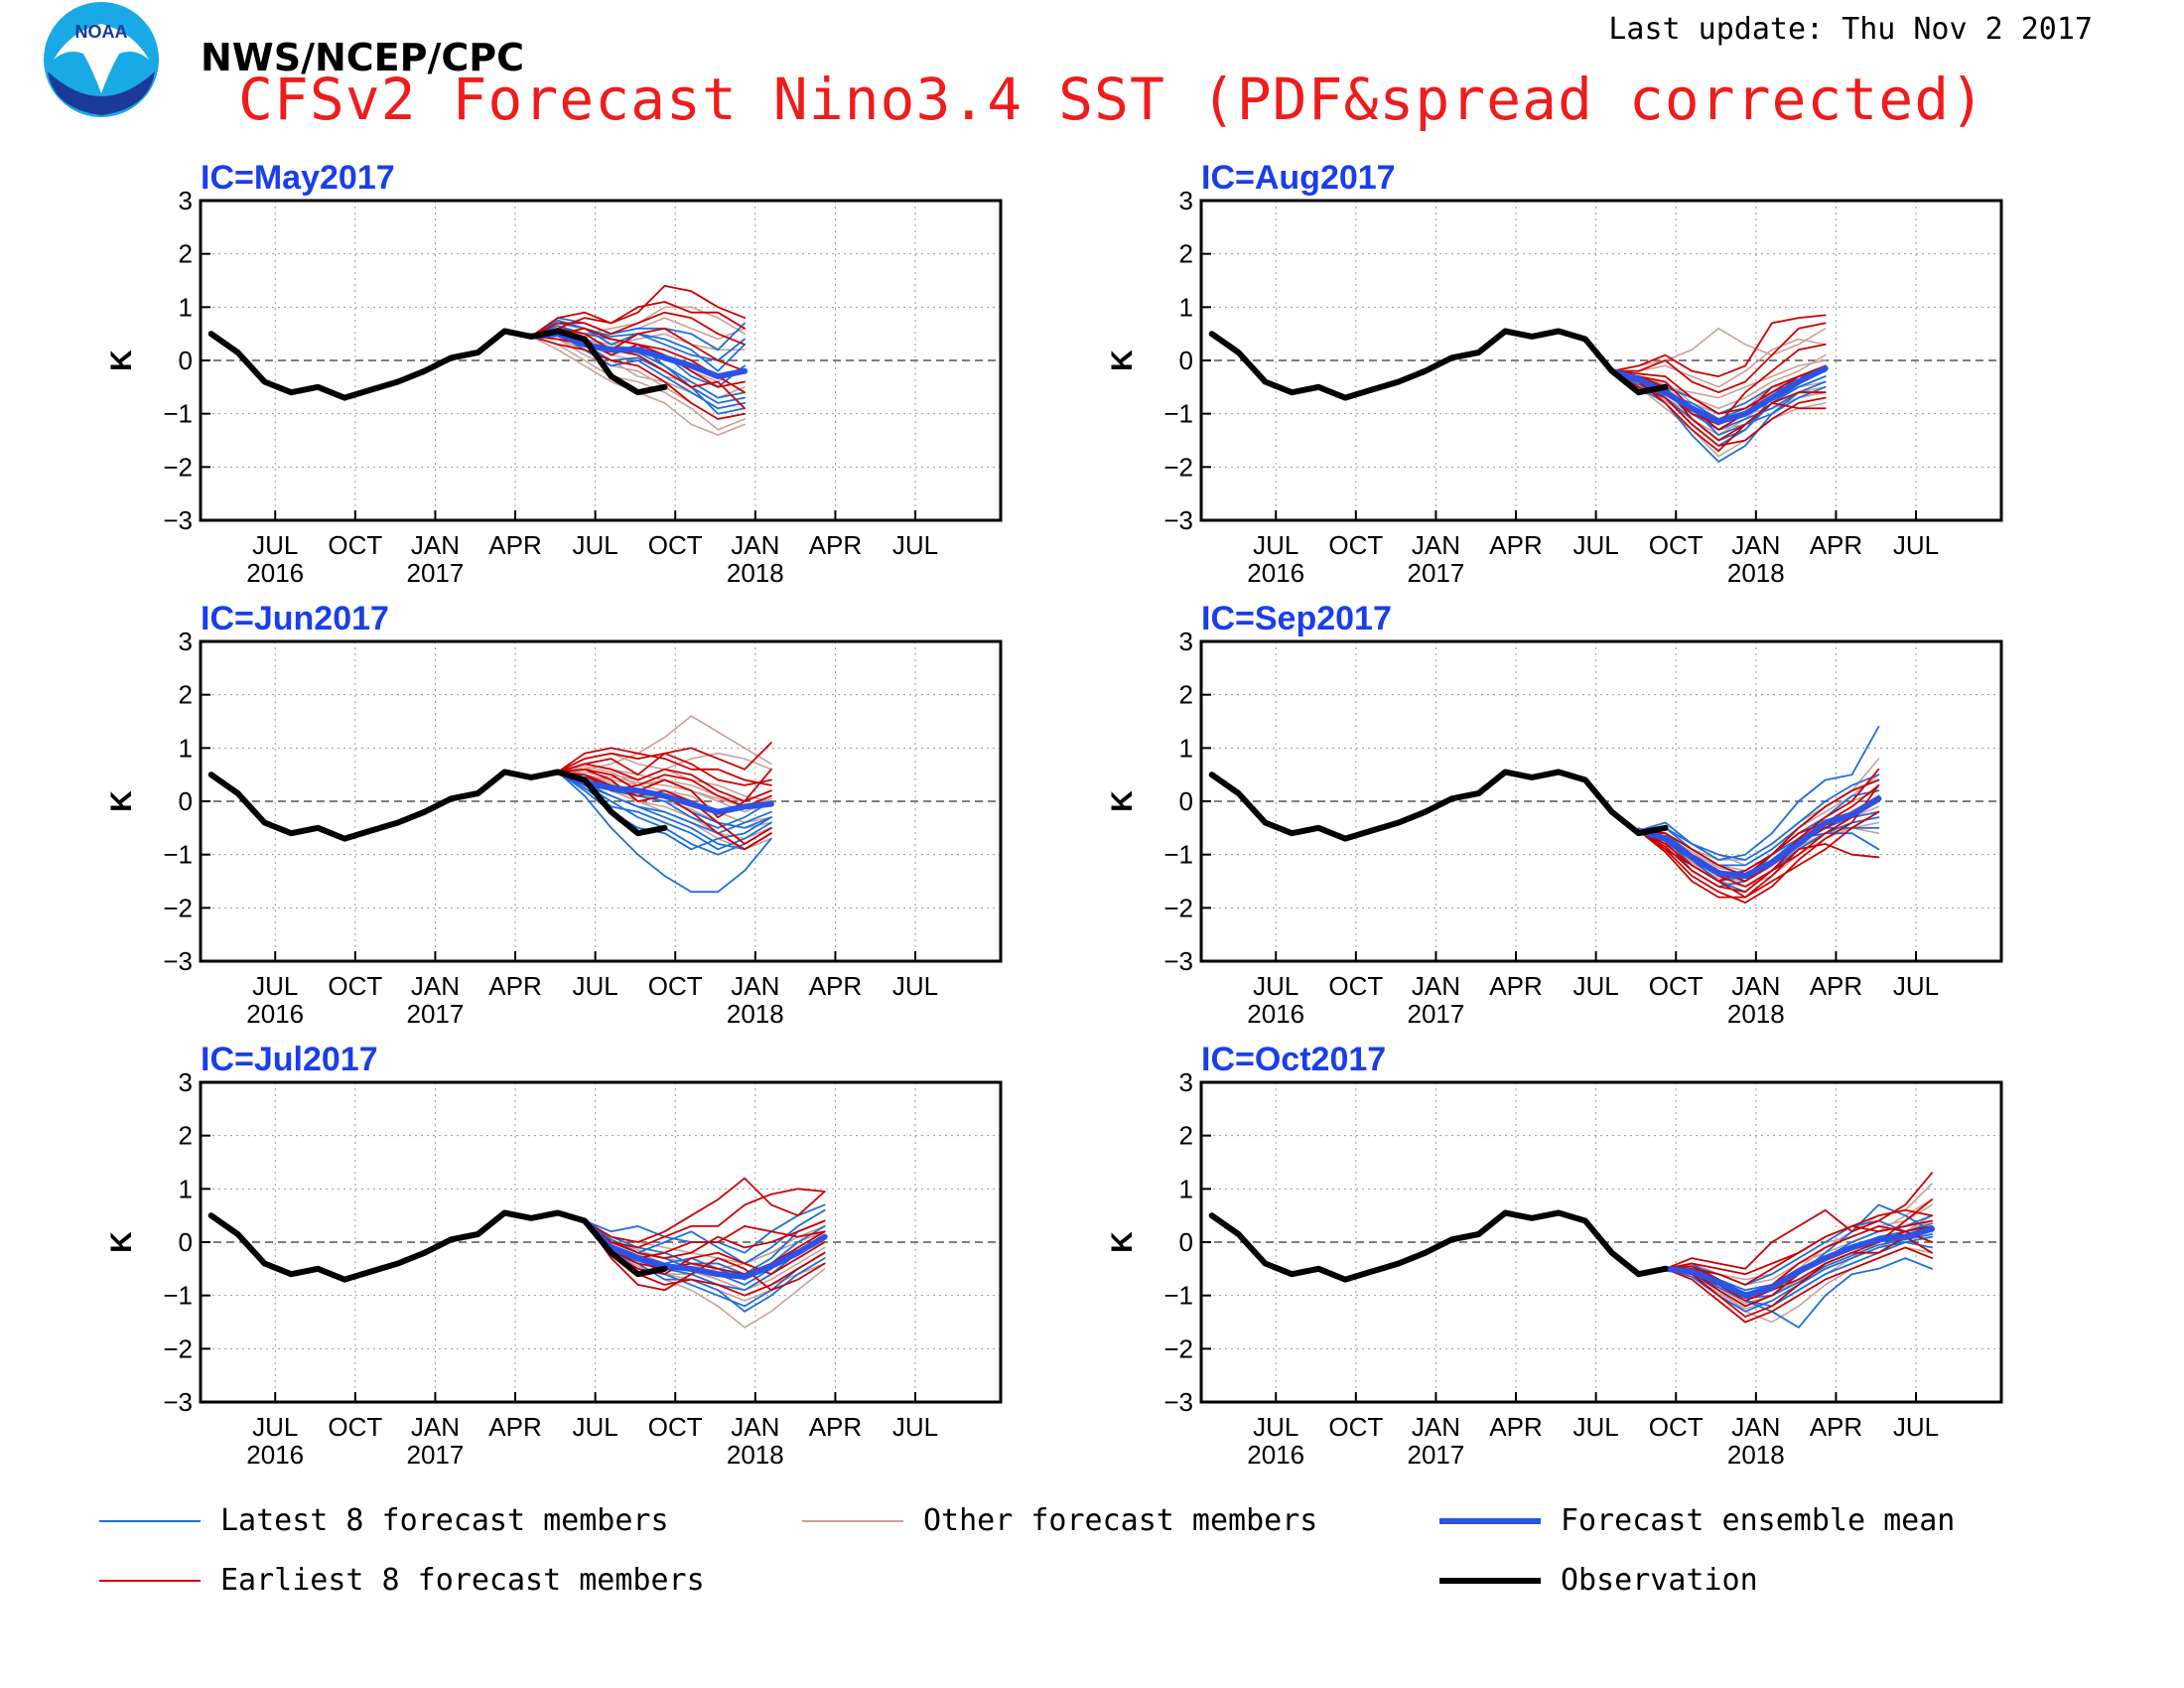 The image size is (2184, 1688). I want to click on legend-observation-swatch, so click(1490, 1580).